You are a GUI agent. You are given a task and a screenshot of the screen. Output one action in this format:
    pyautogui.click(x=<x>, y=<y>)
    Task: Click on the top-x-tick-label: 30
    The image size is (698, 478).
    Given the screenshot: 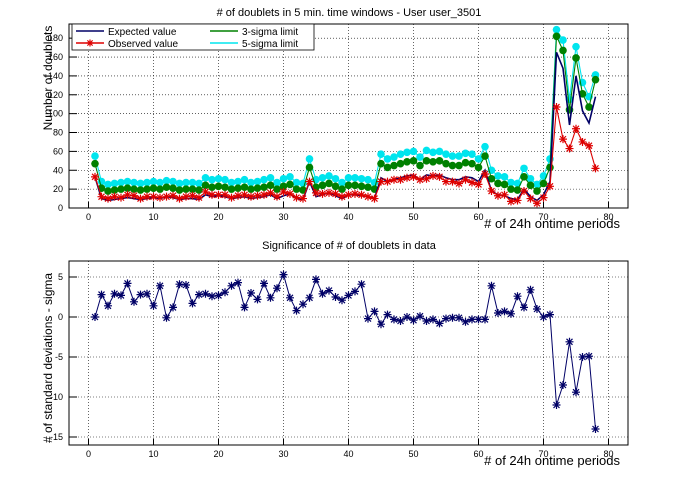 What is the action you would take?
    pyautogui.click(x=283, y=217)
    